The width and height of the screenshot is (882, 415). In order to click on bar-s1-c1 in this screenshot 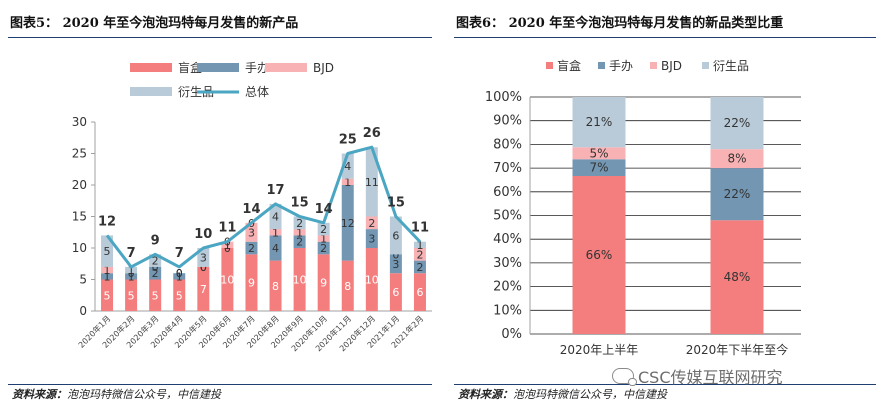, I will do `click(737, 194)`.